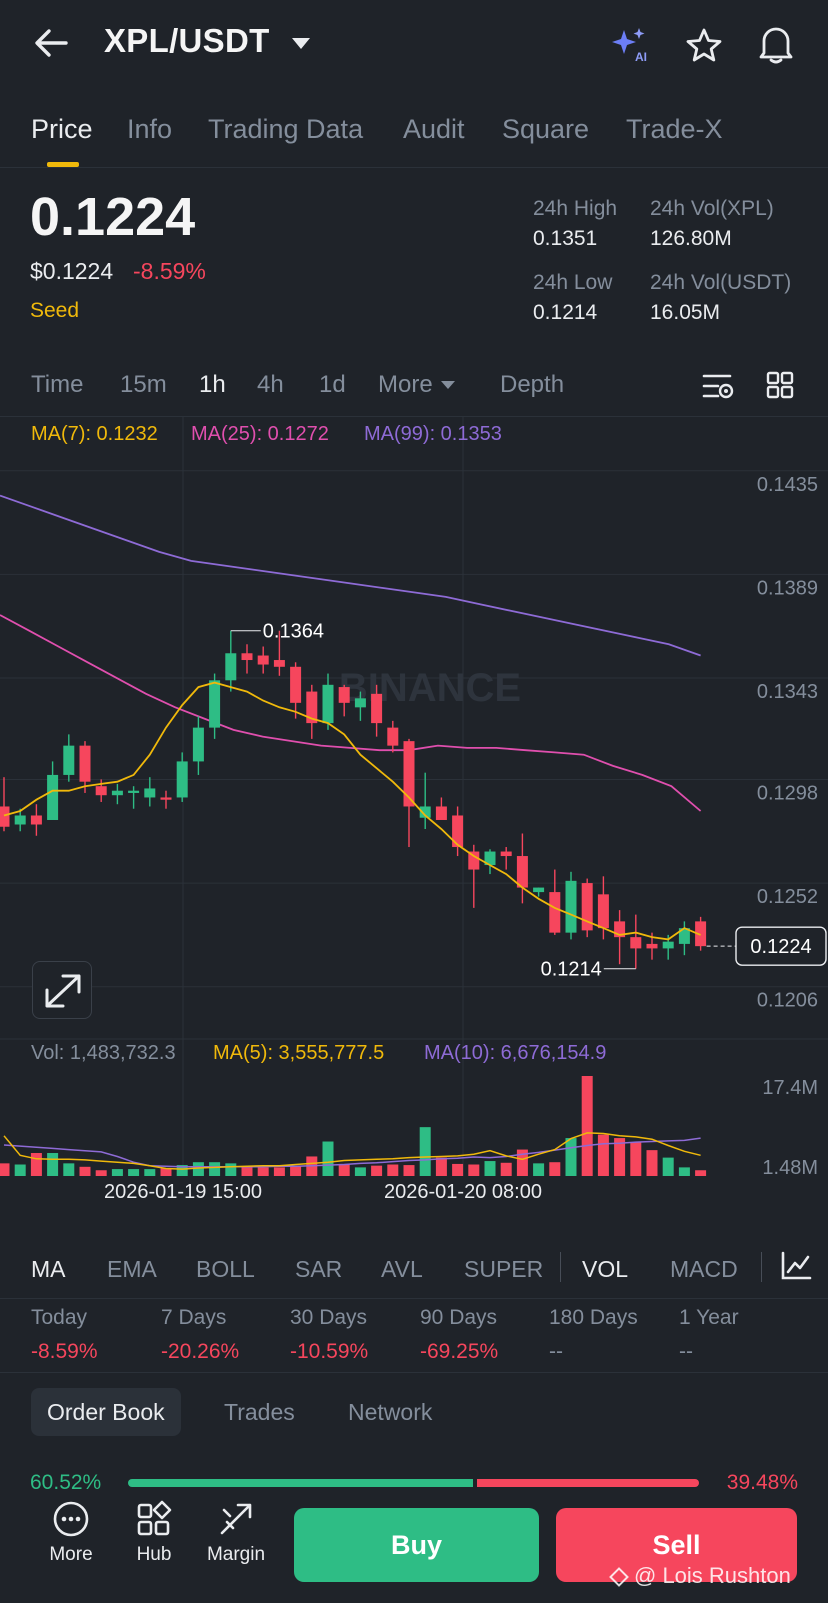  What do you see at coordinates (113, 217) in the screenshot?
I see `last-price: 0.1224` at bounding box center [113, 217].